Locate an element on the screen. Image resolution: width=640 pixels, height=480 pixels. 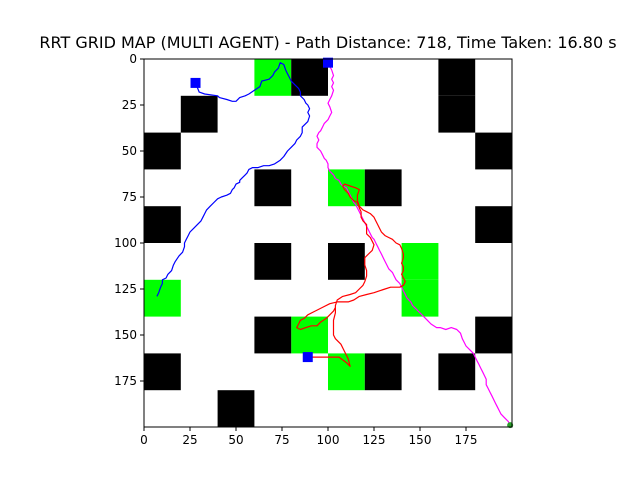
y-tick-label: 150 is located at coordinates (125, 335).